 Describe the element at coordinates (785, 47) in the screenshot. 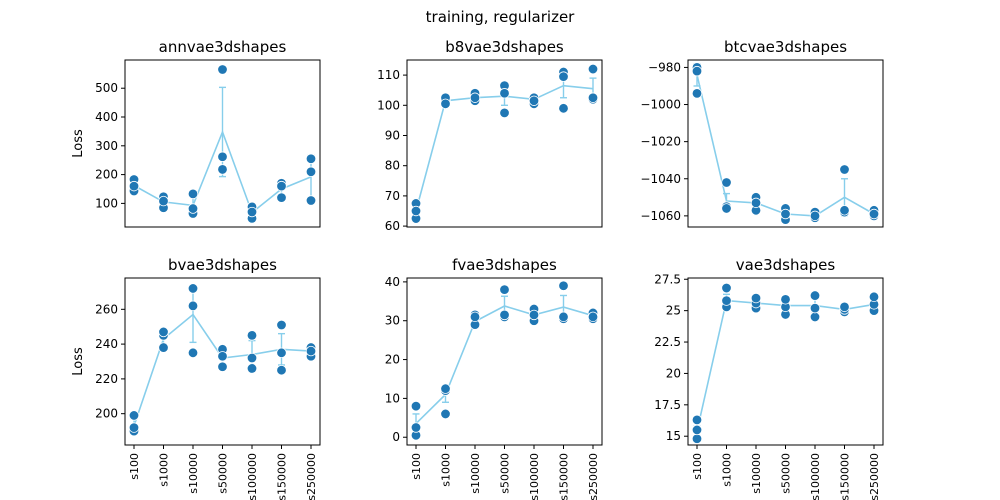

I see `panel-title: btcvae3dshapes` at that location.